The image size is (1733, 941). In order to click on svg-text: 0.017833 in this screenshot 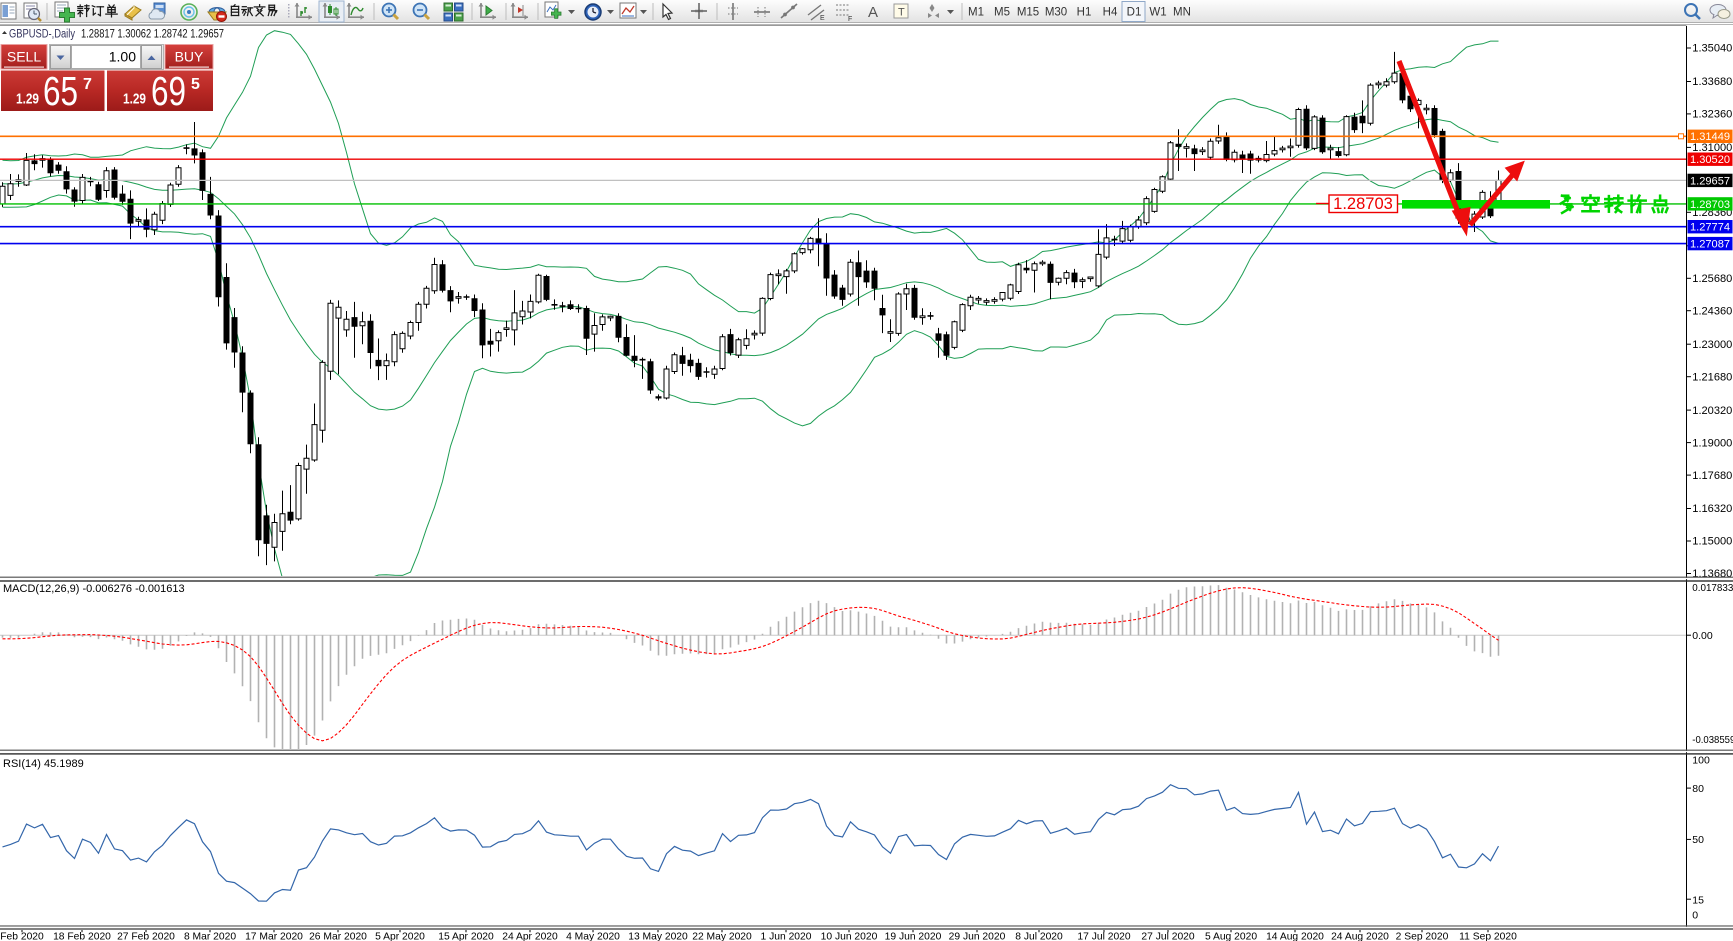, I will do `click(1712, 588)`.